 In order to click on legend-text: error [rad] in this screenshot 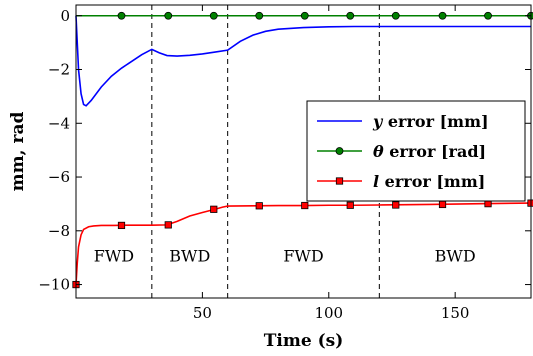, I will do `click(435, 151)`.